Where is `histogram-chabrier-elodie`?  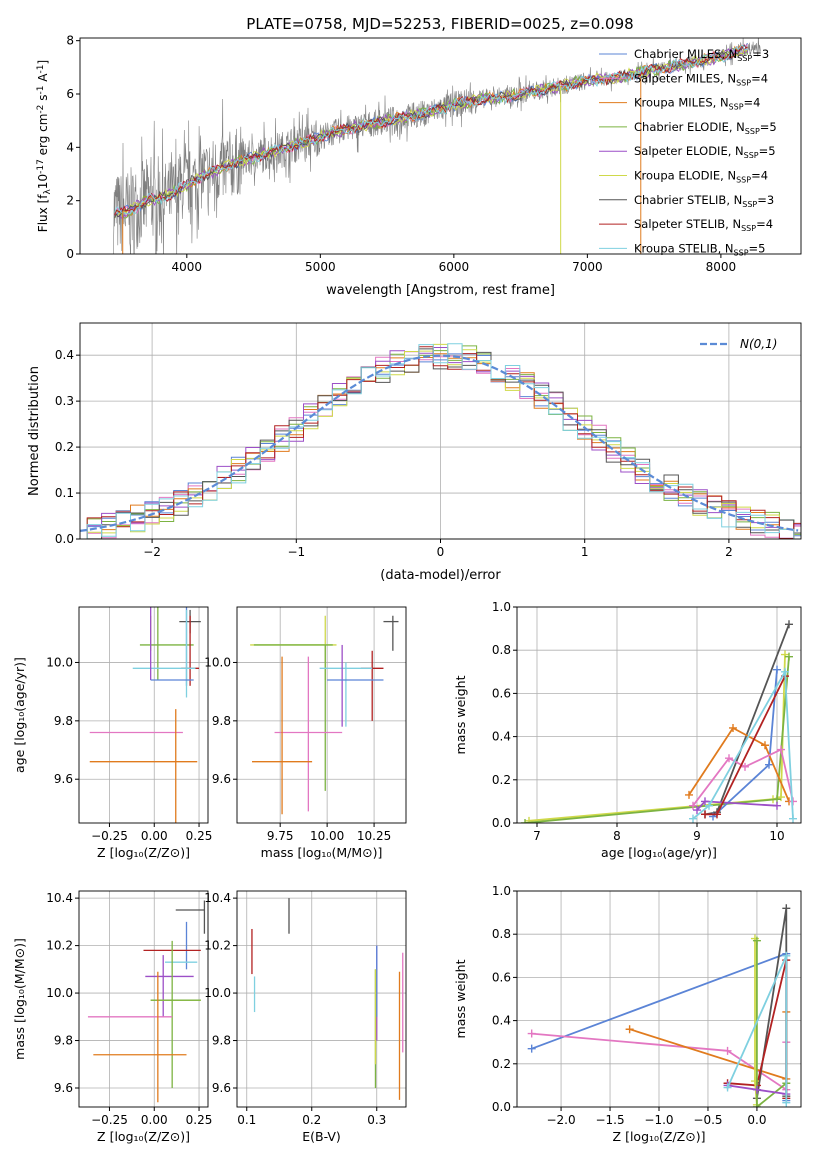
histogram-chabrier-elodie is located at coordinates (440, 442).